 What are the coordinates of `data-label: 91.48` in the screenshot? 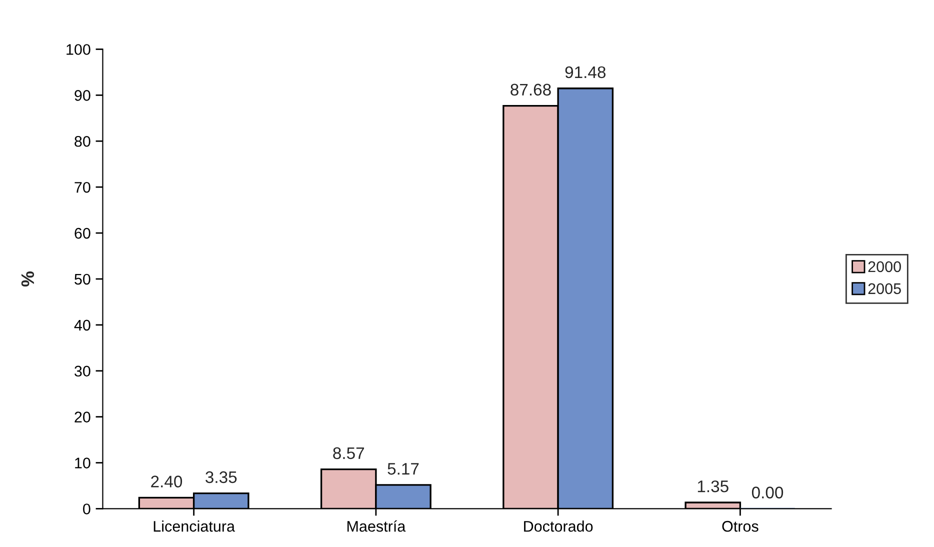 It's located at (585, 72).